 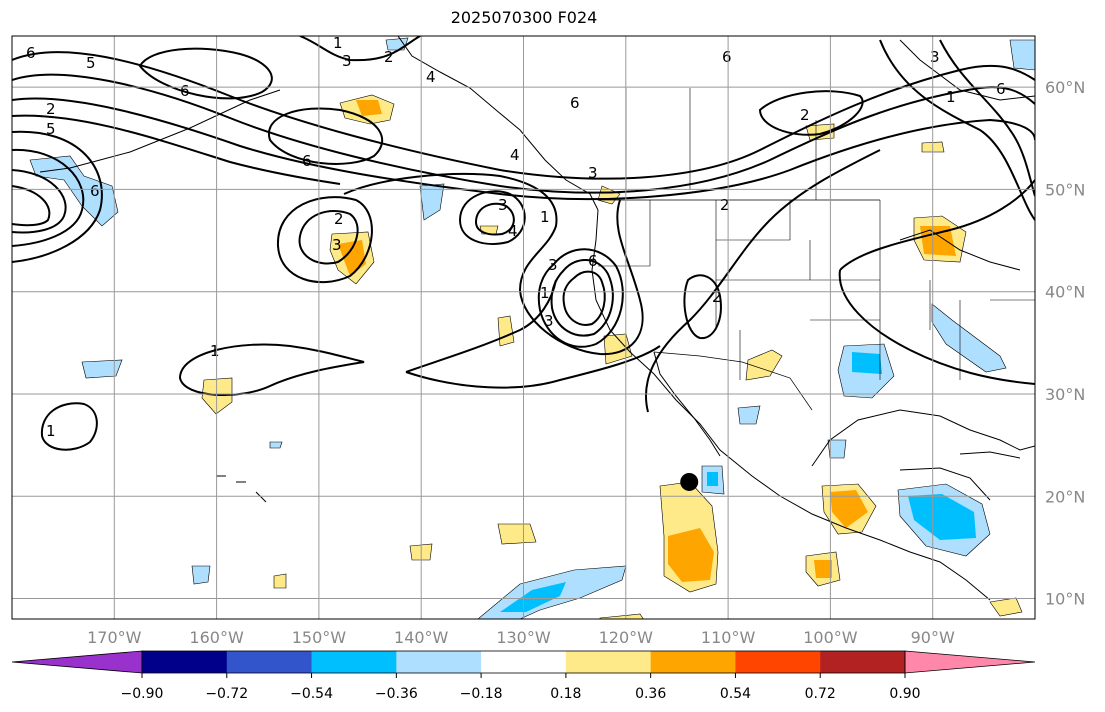 I want to click on latitude-tick-label: 20°N, so click(x=1065, y=496).